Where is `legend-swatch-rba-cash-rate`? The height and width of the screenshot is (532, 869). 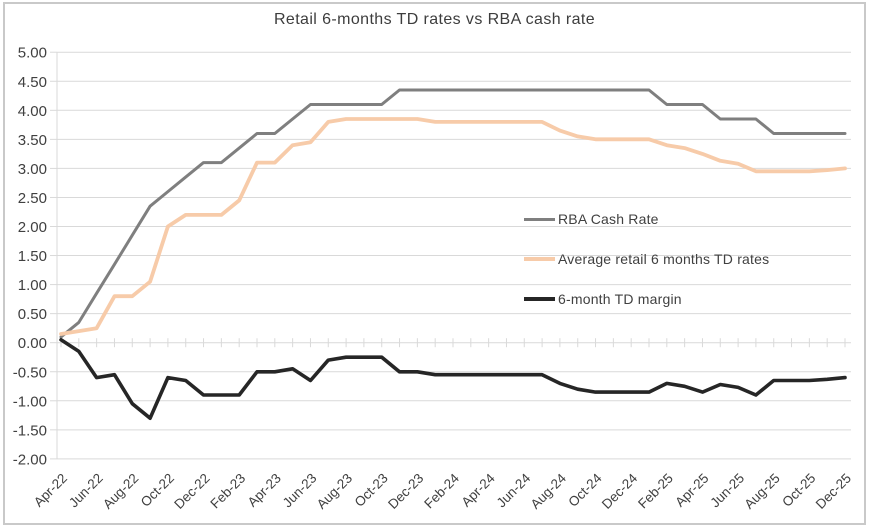
legend-swatch-rba-cash-rate is located at coordinates (539, 219).